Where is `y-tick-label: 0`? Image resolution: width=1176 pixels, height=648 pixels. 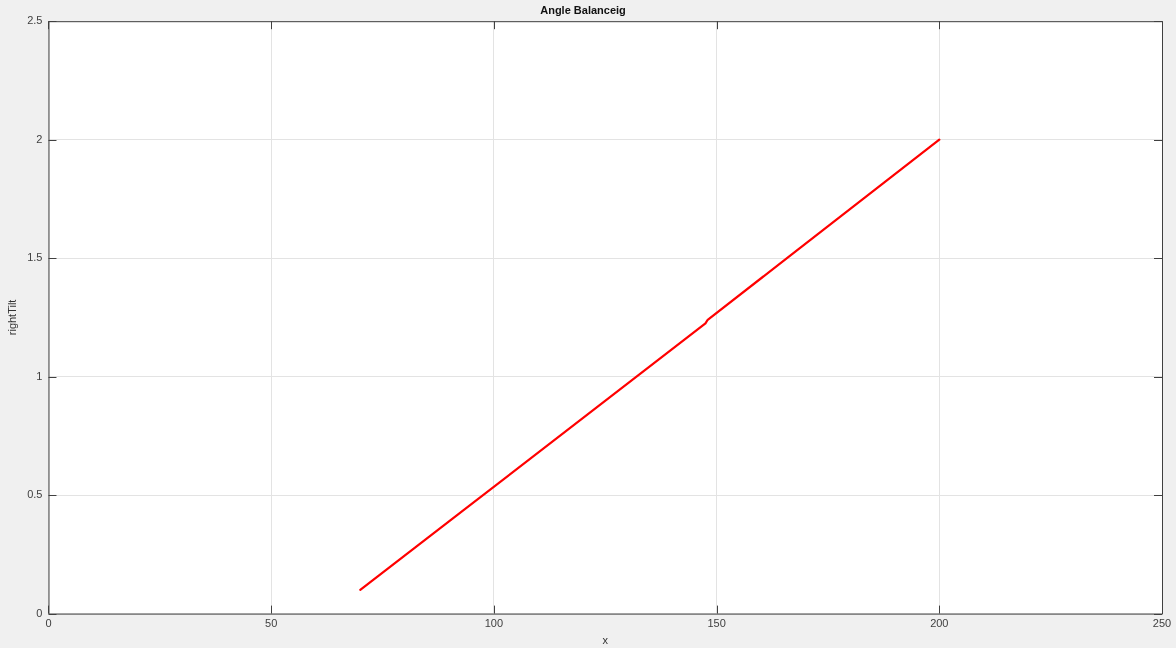
y-tick-label: 0 is located at coordinates (39, 612).